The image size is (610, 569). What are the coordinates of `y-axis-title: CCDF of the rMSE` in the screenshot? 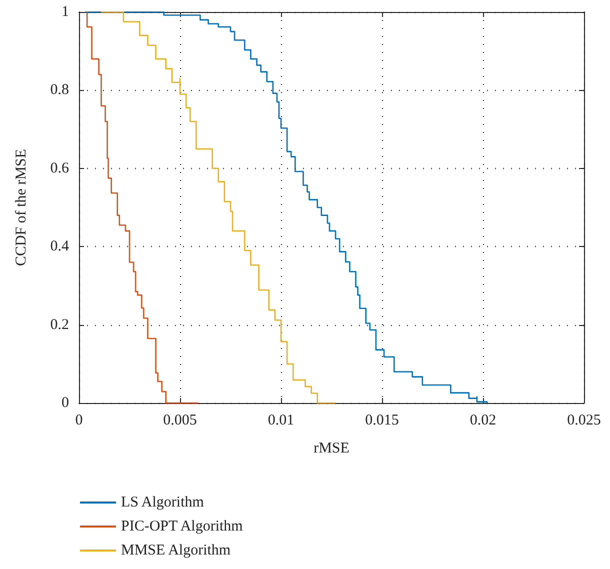 It's located at (22, 207).